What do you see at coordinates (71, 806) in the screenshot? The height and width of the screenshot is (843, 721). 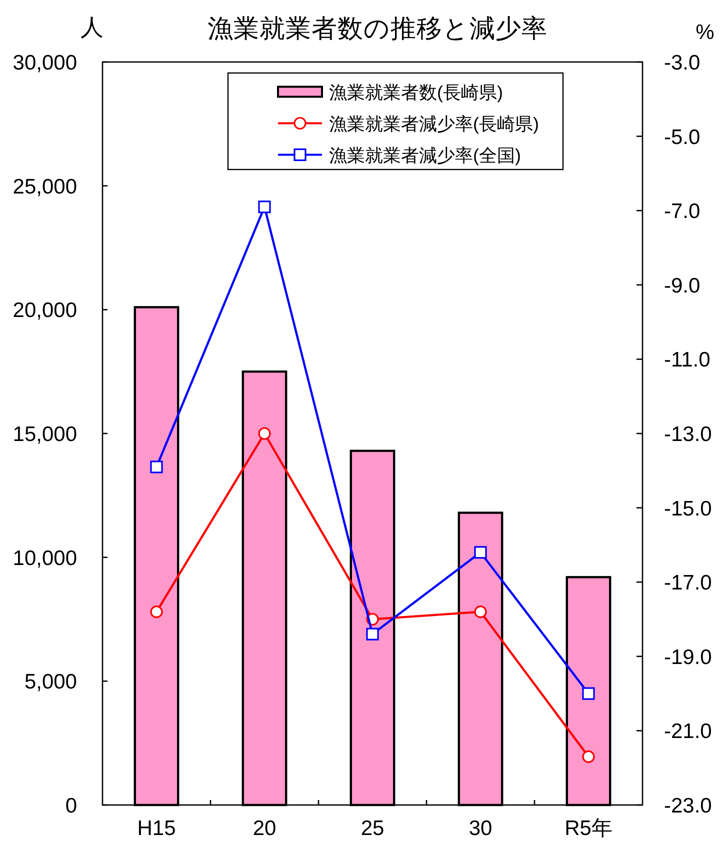 I see `ytick: 0` at bounding box center [71, 806].